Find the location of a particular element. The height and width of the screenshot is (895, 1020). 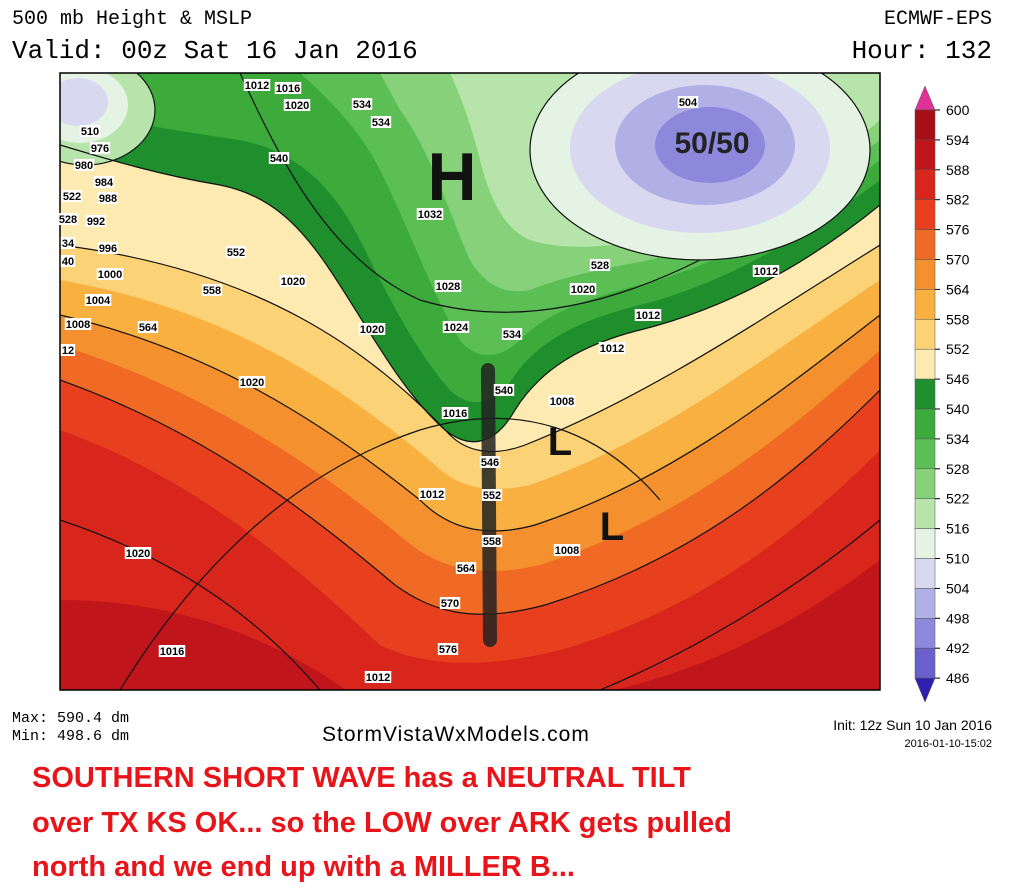

colorbar-arrow-bottom is located at coordinates (925, 690).